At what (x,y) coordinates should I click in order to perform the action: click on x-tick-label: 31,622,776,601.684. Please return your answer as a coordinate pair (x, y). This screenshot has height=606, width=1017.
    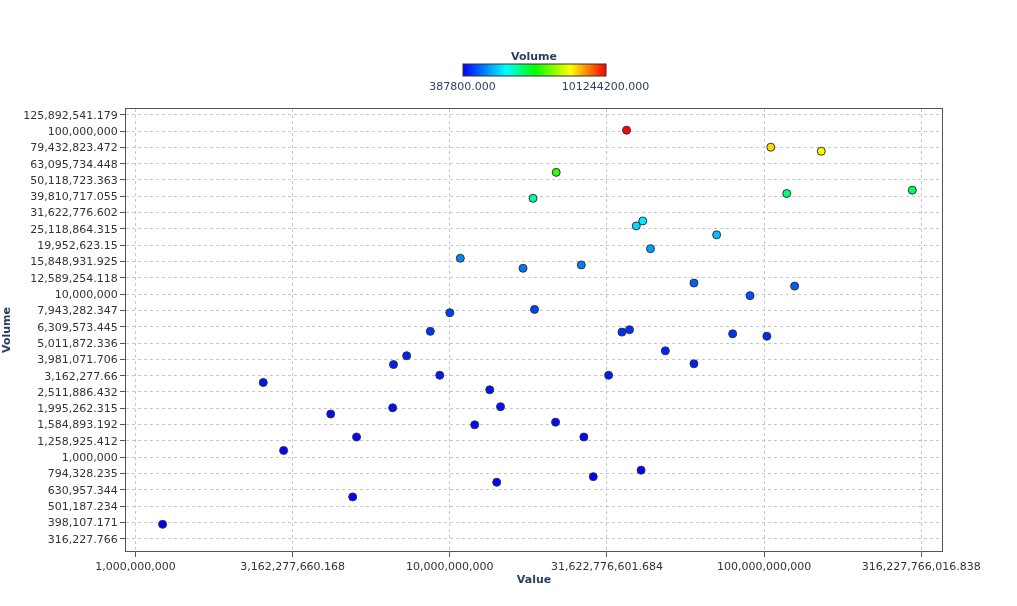
    Looking at the image, I should click on (606, 567).